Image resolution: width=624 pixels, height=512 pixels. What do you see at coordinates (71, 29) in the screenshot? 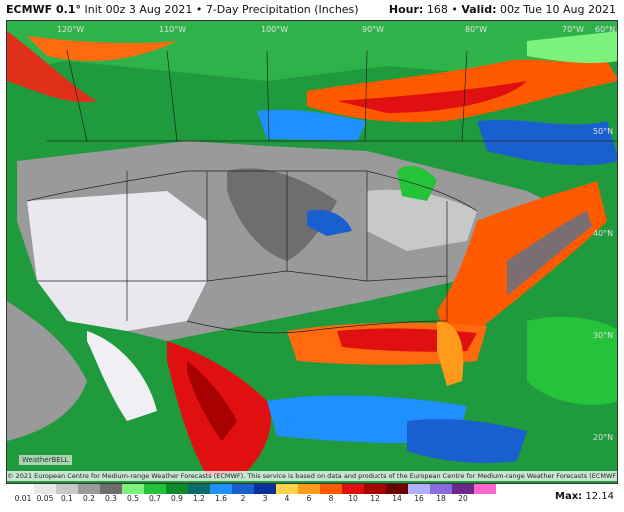
I see `lon-label-120: 120°W` at bounding box center [71, 29].